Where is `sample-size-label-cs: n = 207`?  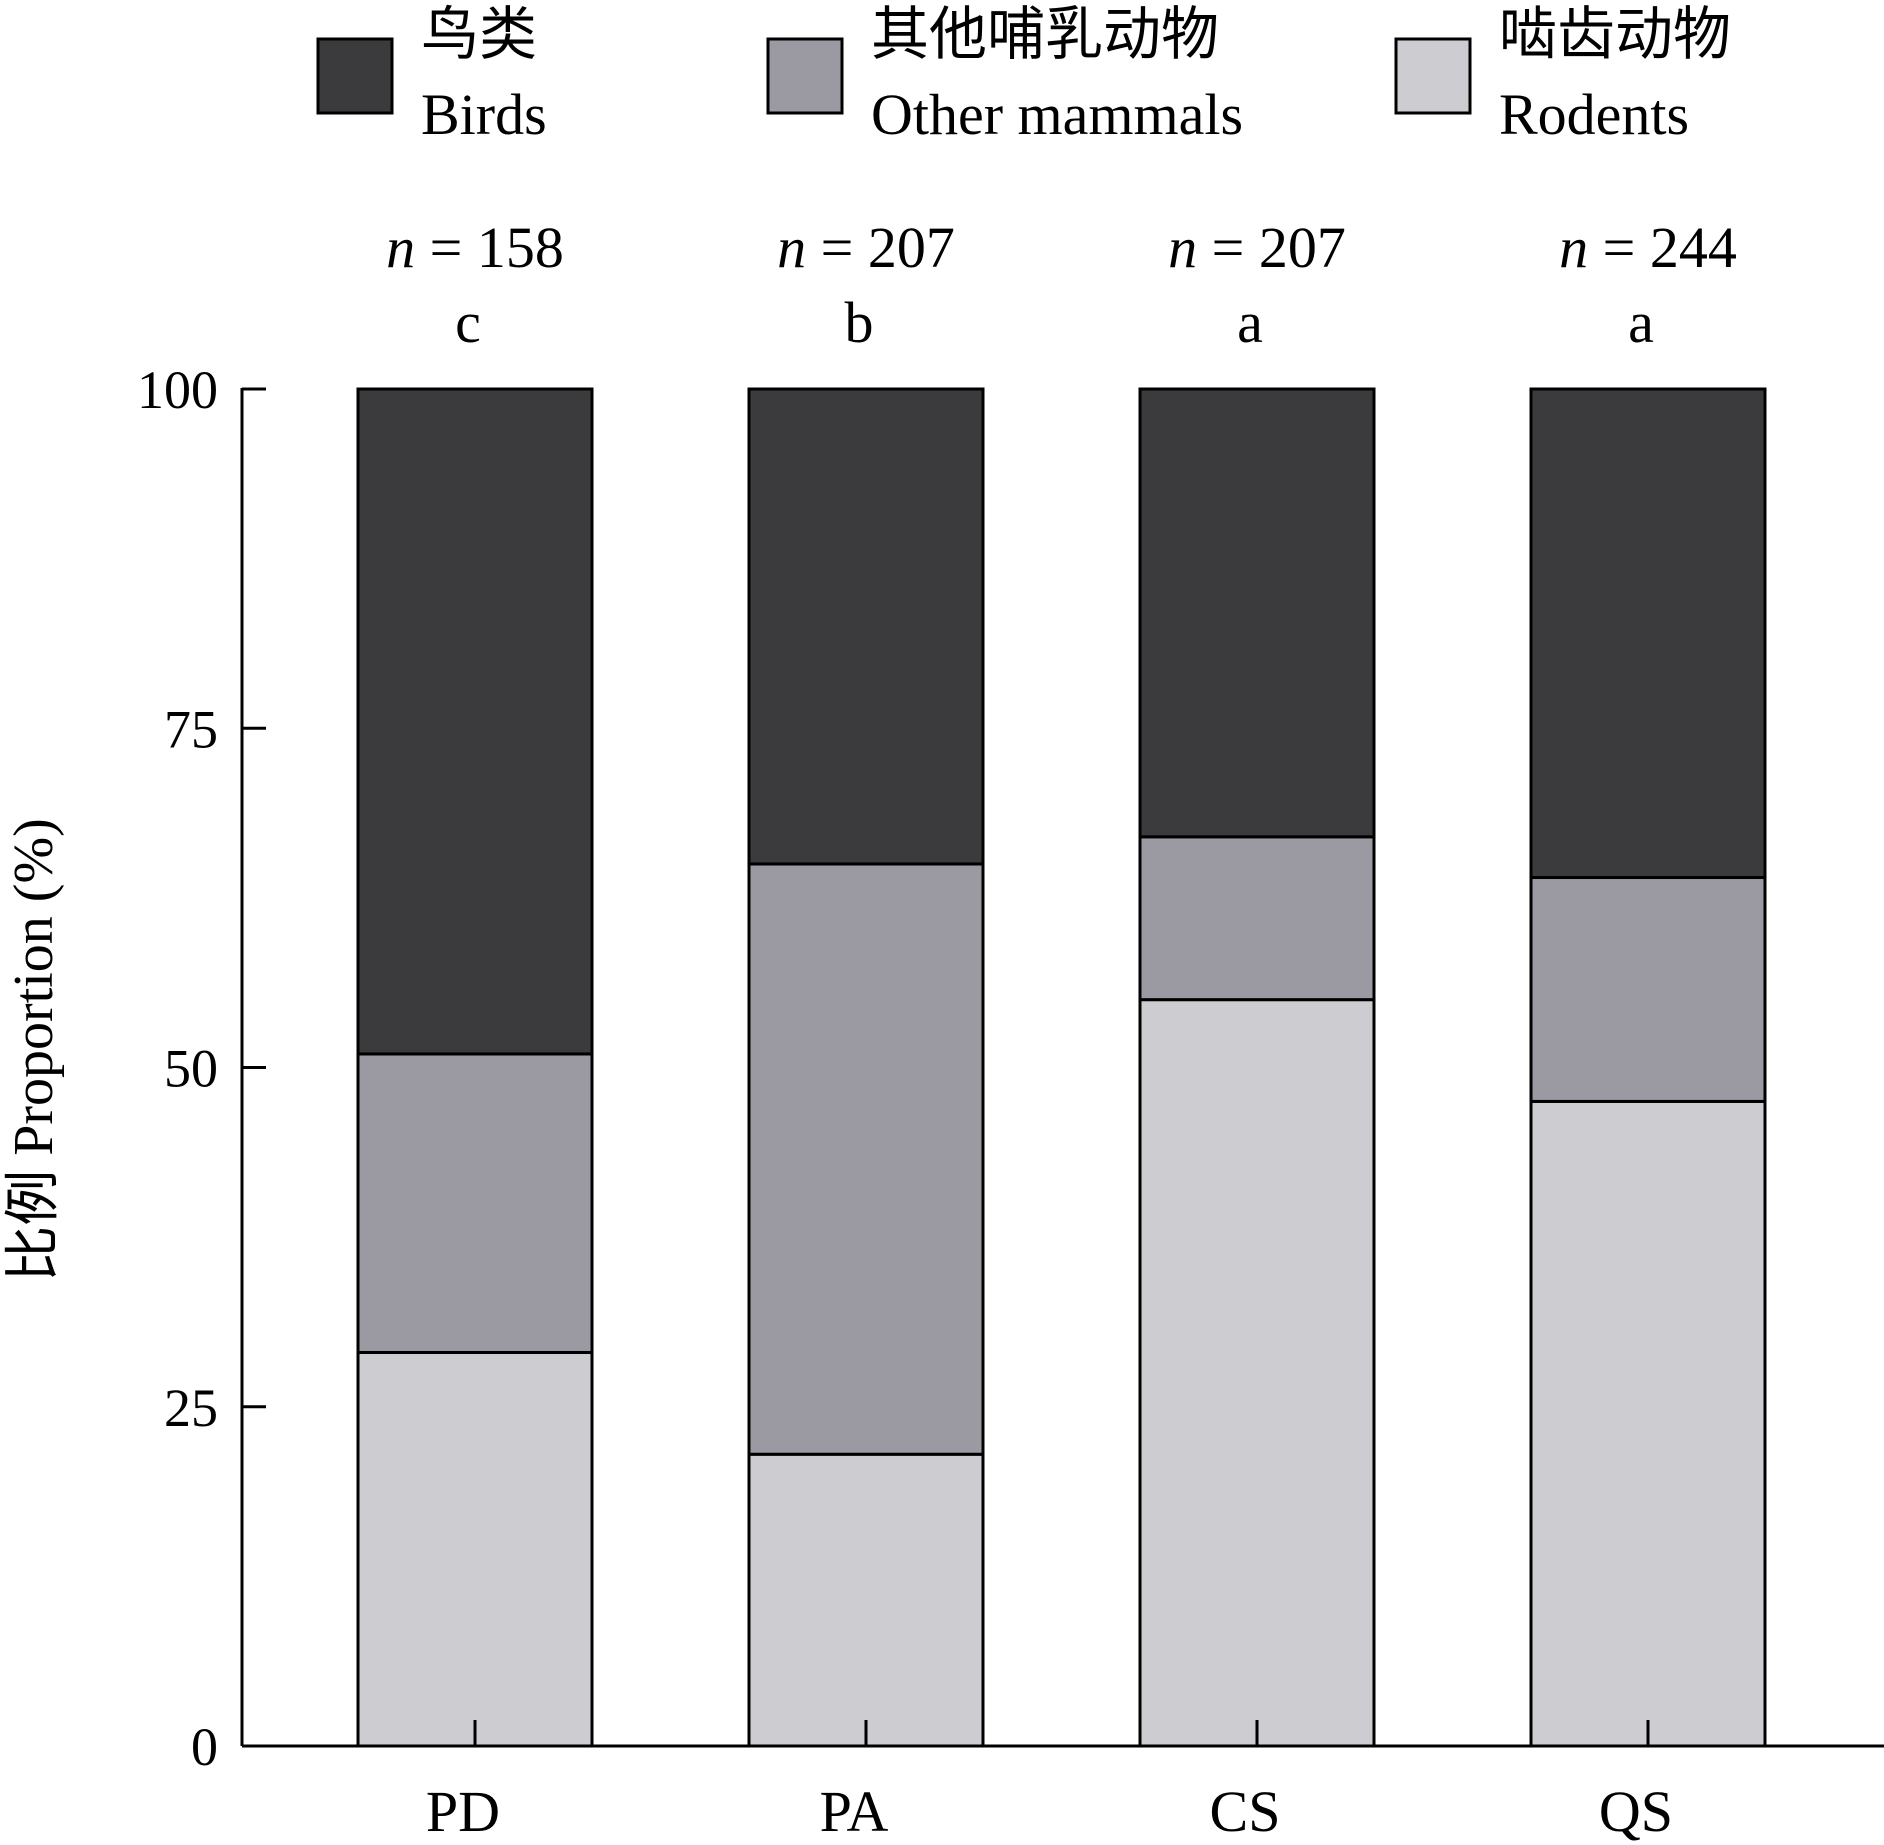
sample-size-label-cs: n = 207 is located at coordinates (1257, 247).